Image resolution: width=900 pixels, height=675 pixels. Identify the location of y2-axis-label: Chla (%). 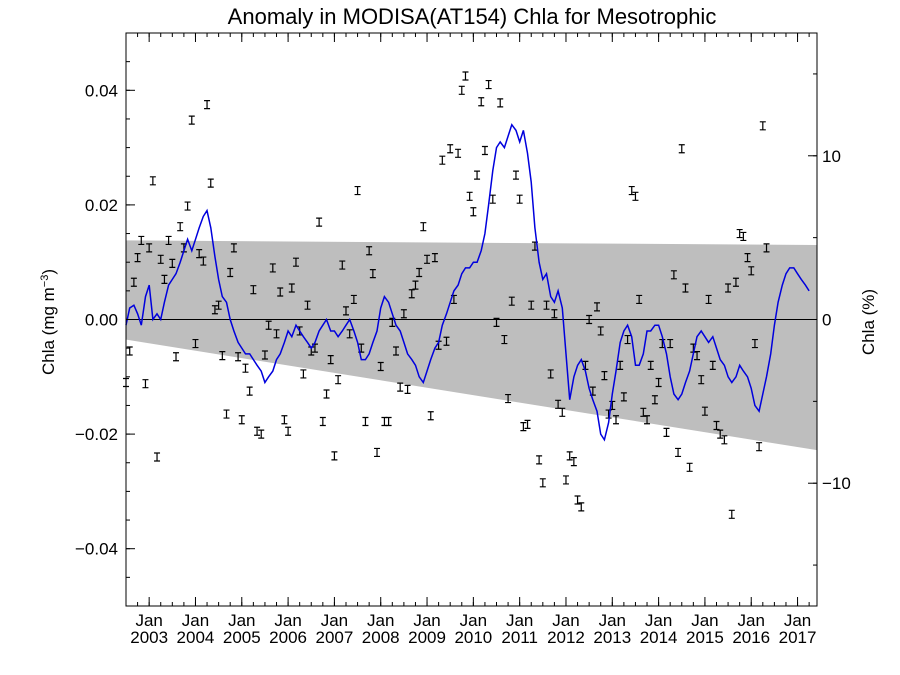
(868, 322).